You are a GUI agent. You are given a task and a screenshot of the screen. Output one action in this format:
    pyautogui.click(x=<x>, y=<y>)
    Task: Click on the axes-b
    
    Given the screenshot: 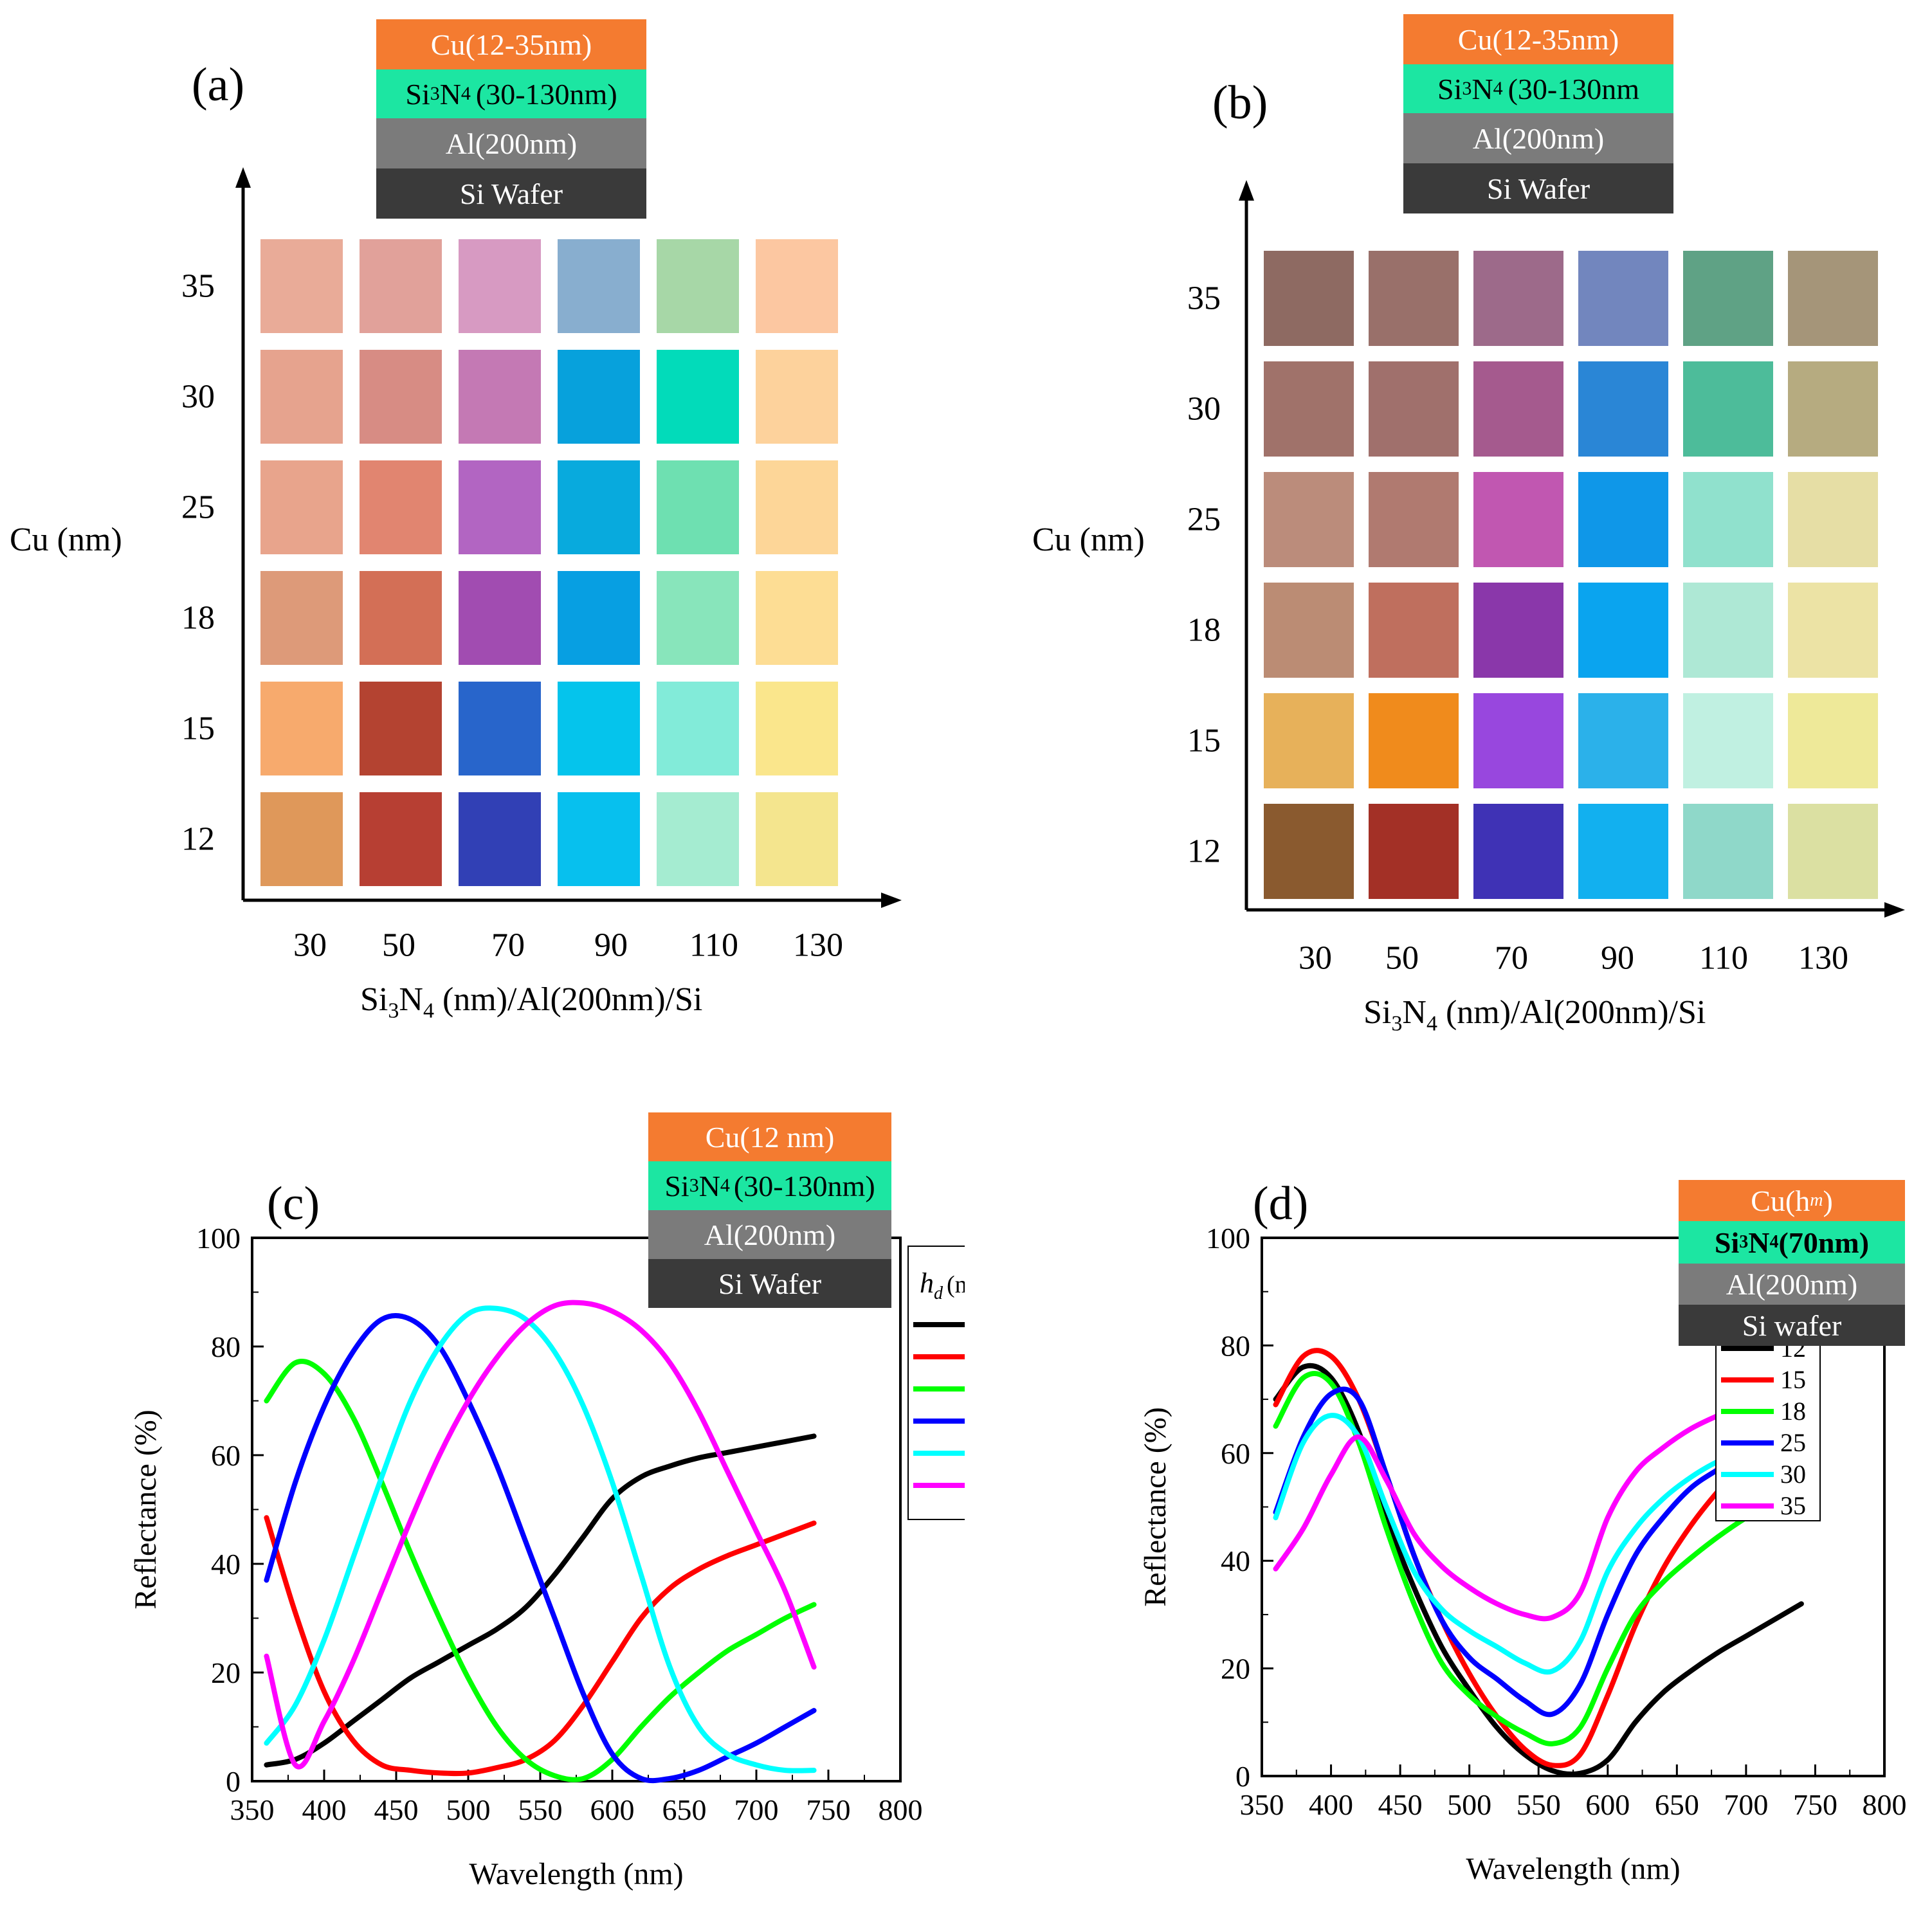 What is the action you would take?
    pyautogui.click(x=1572, y=549)
    